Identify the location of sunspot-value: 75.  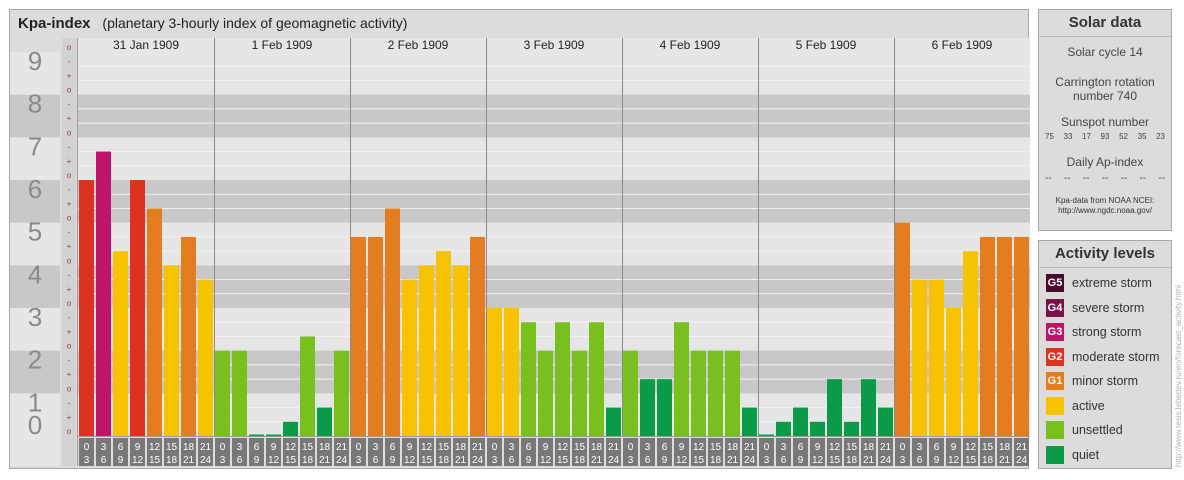
(1049, 136).